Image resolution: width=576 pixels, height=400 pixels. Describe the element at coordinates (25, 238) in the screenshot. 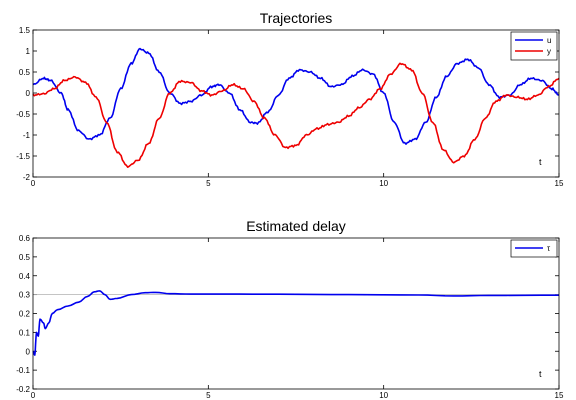

I see `y-tick-label: 0.6` at that location.